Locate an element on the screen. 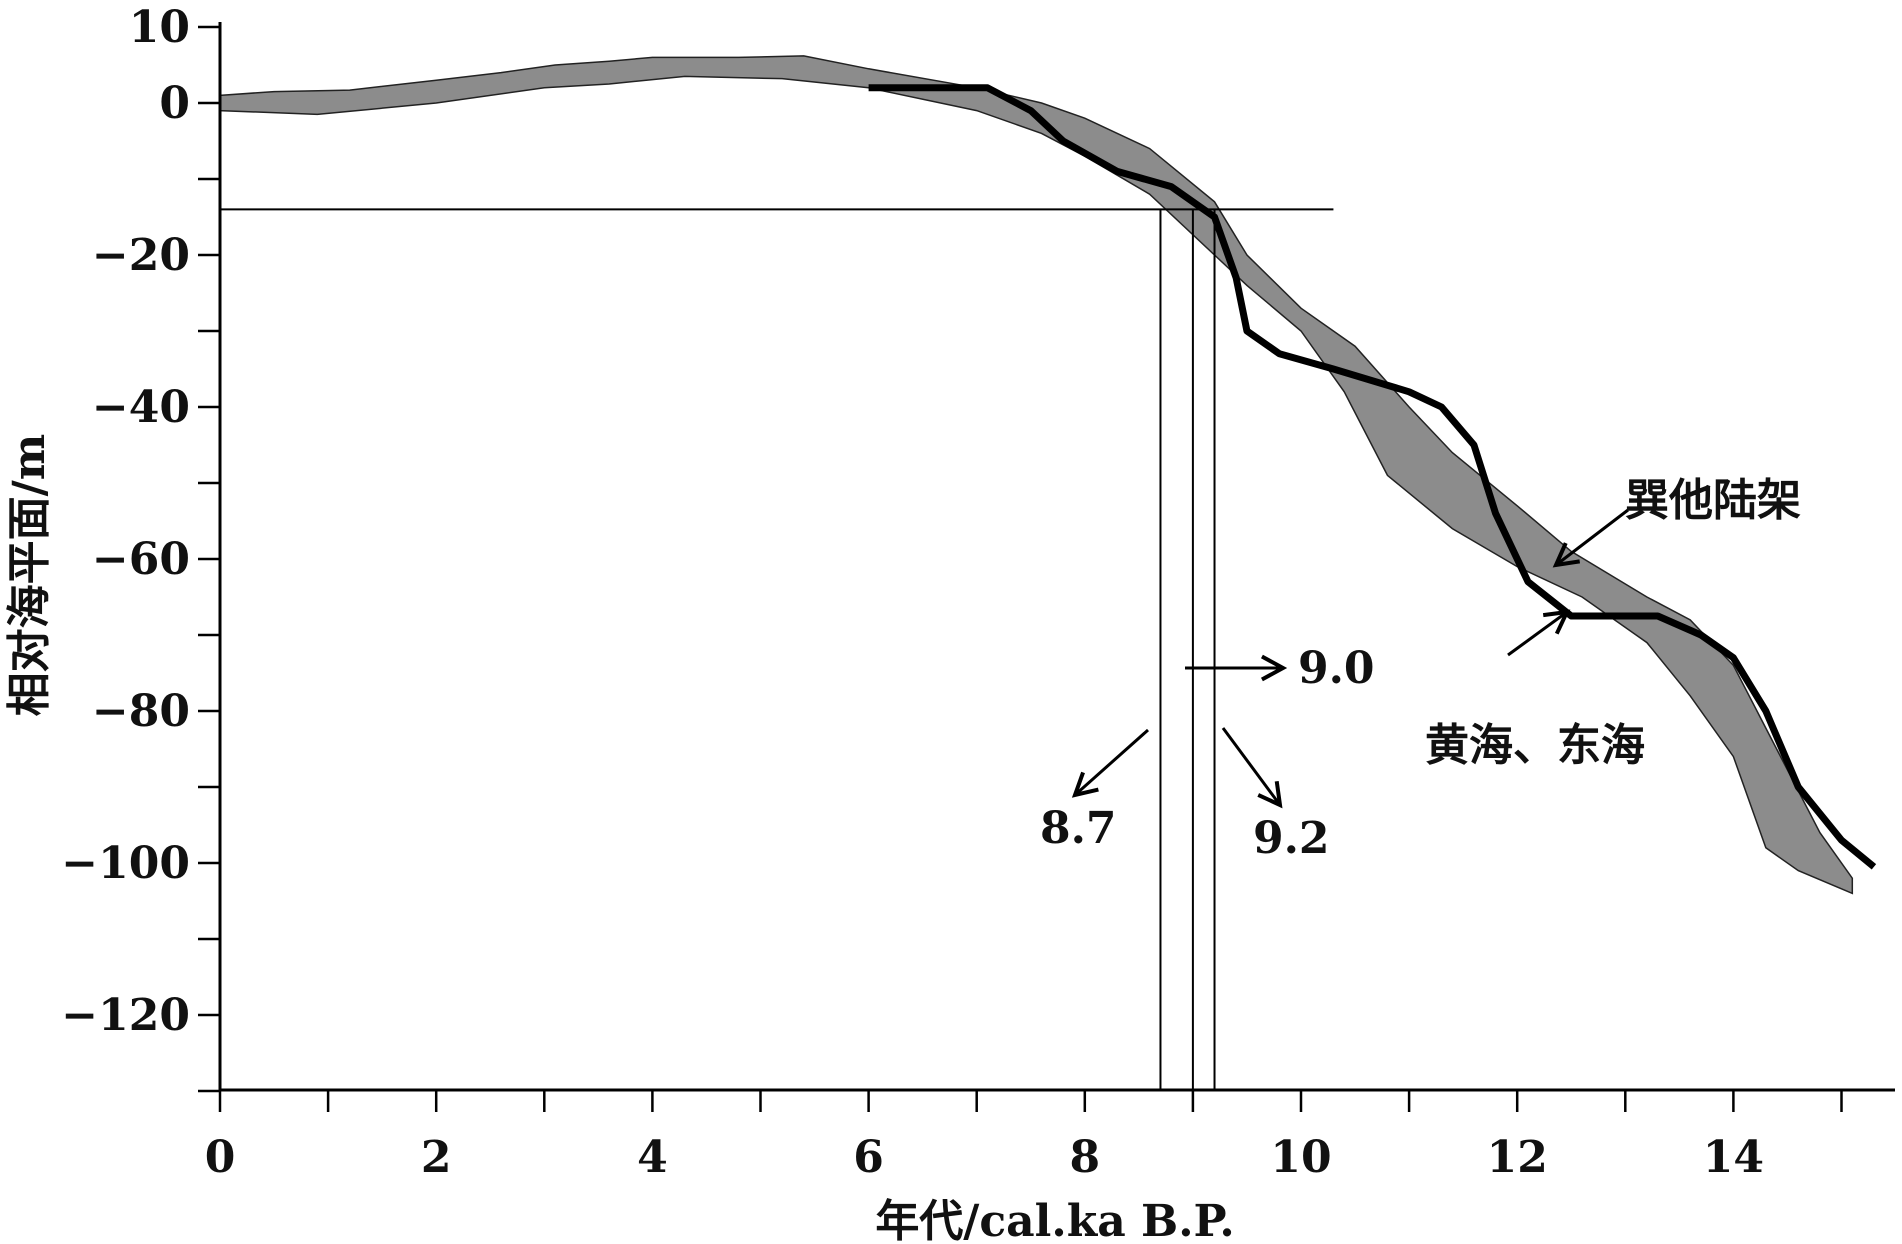 The width and height of the screenshot is (1902, 1244). annotation-9-0: 9.0 is located at coordinates (1336, 668).